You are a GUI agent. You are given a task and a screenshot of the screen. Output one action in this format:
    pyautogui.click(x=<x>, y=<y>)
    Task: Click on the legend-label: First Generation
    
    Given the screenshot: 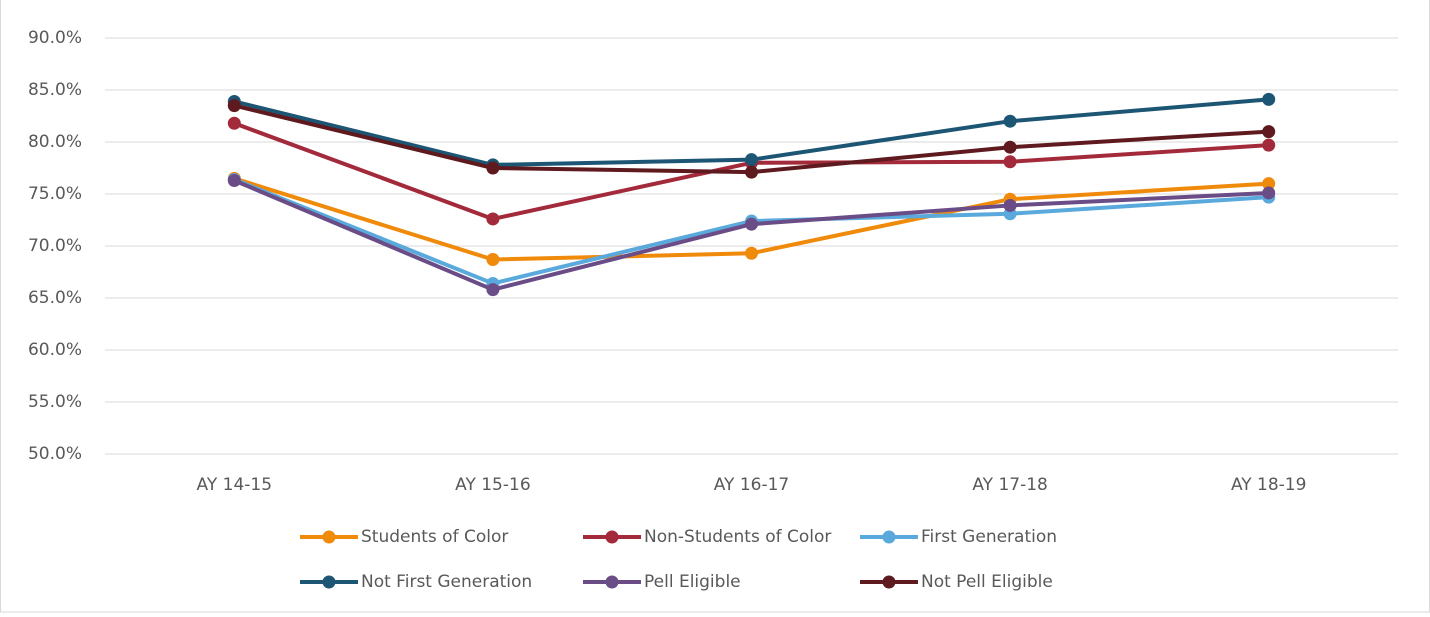 What is the action you would take?
    pyautogui.click(x=989, y=537)
    